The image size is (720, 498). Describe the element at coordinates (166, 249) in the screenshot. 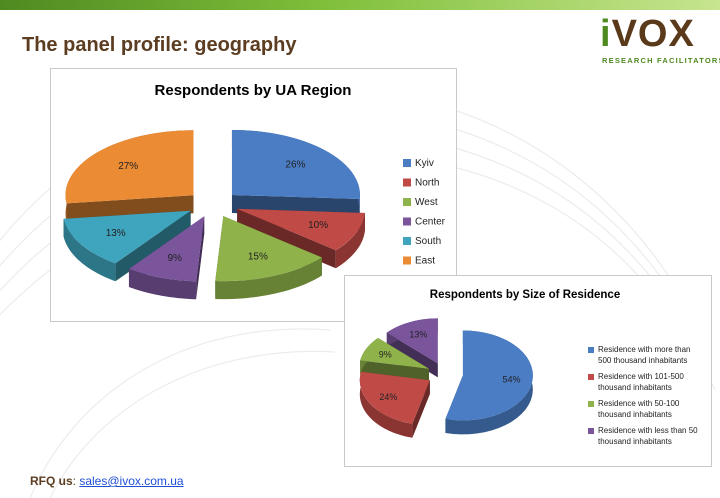

I see `pie-slice-center` at that location.